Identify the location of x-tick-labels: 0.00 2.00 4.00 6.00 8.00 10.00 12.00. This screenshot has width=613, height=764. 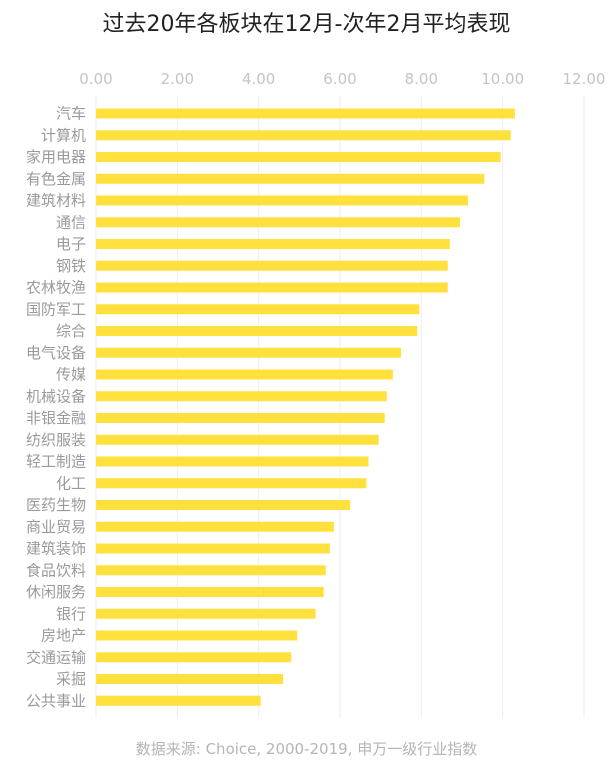
(342, 79).